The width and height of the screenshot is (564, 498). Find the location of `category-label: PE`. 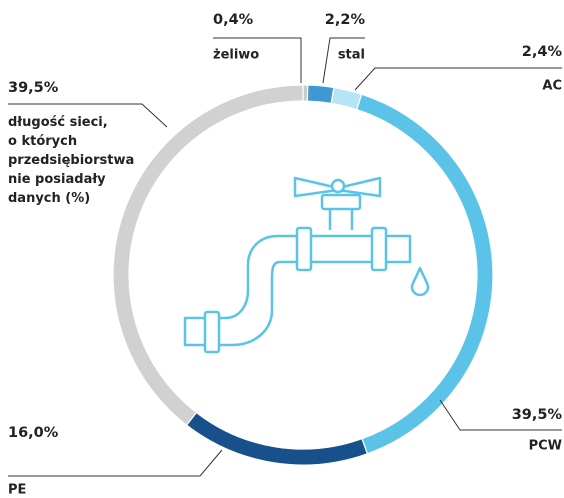

category-label: PE is located at coordinates (17, 490).